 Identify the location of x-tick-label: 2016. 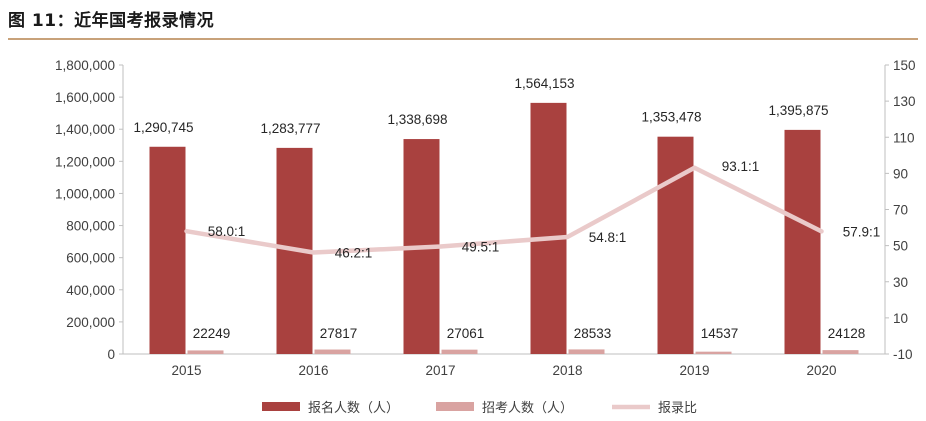
(313, 370).